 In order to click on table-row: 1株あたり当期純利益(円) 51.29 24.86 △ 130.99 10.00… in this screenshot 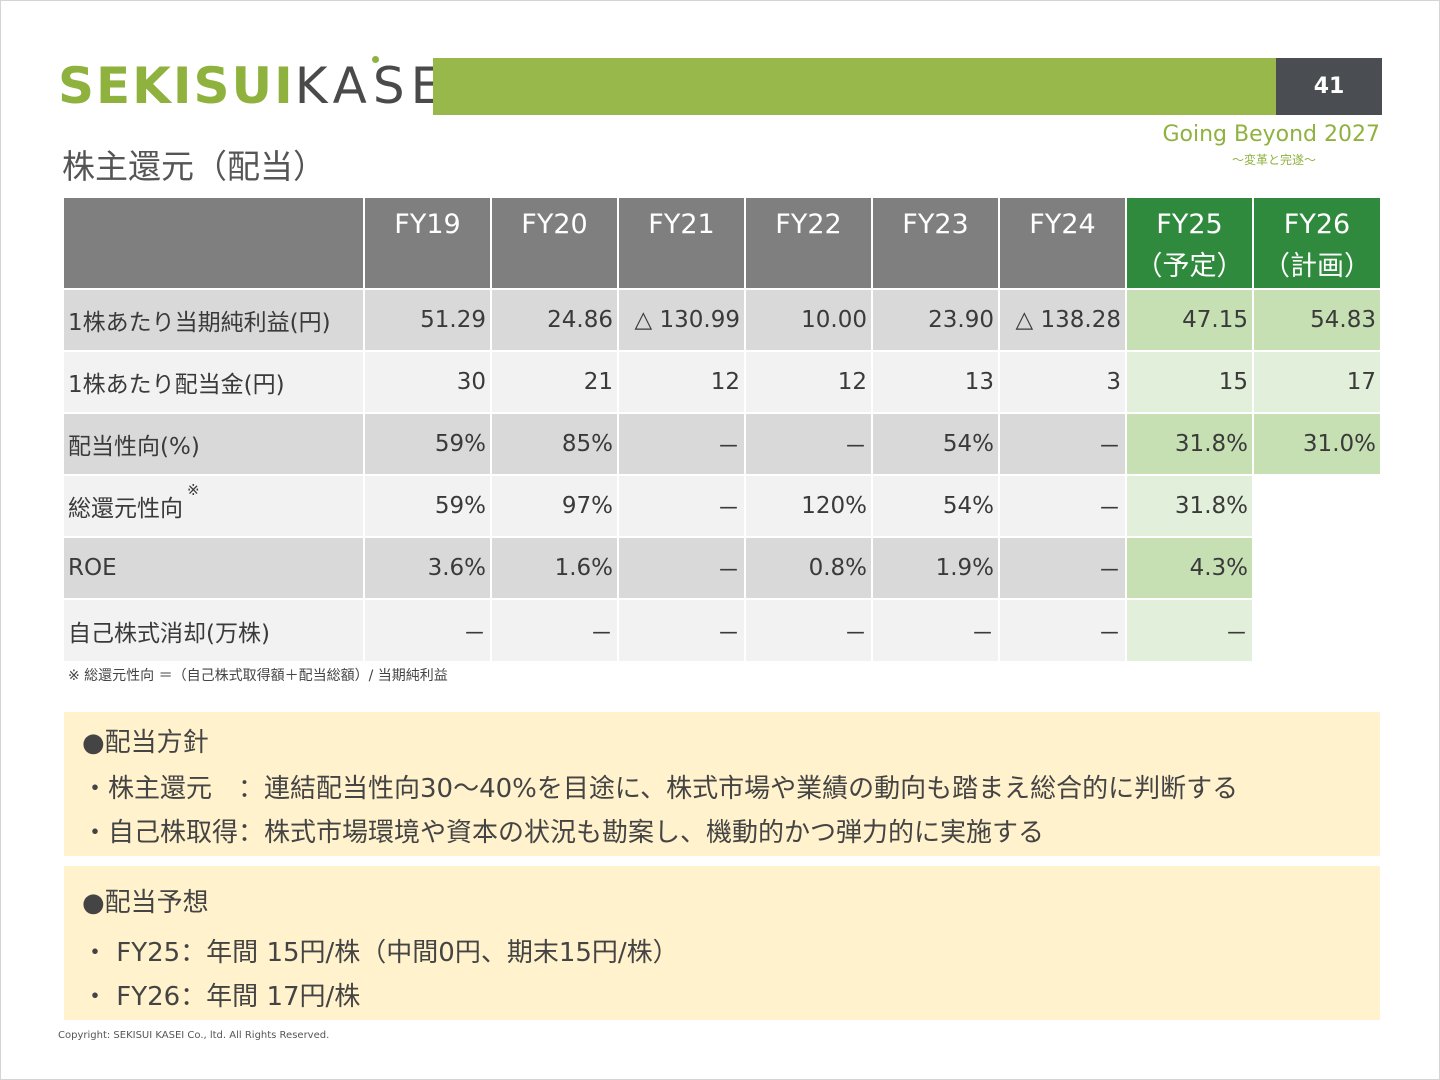, I will do `click(722, 319)`.